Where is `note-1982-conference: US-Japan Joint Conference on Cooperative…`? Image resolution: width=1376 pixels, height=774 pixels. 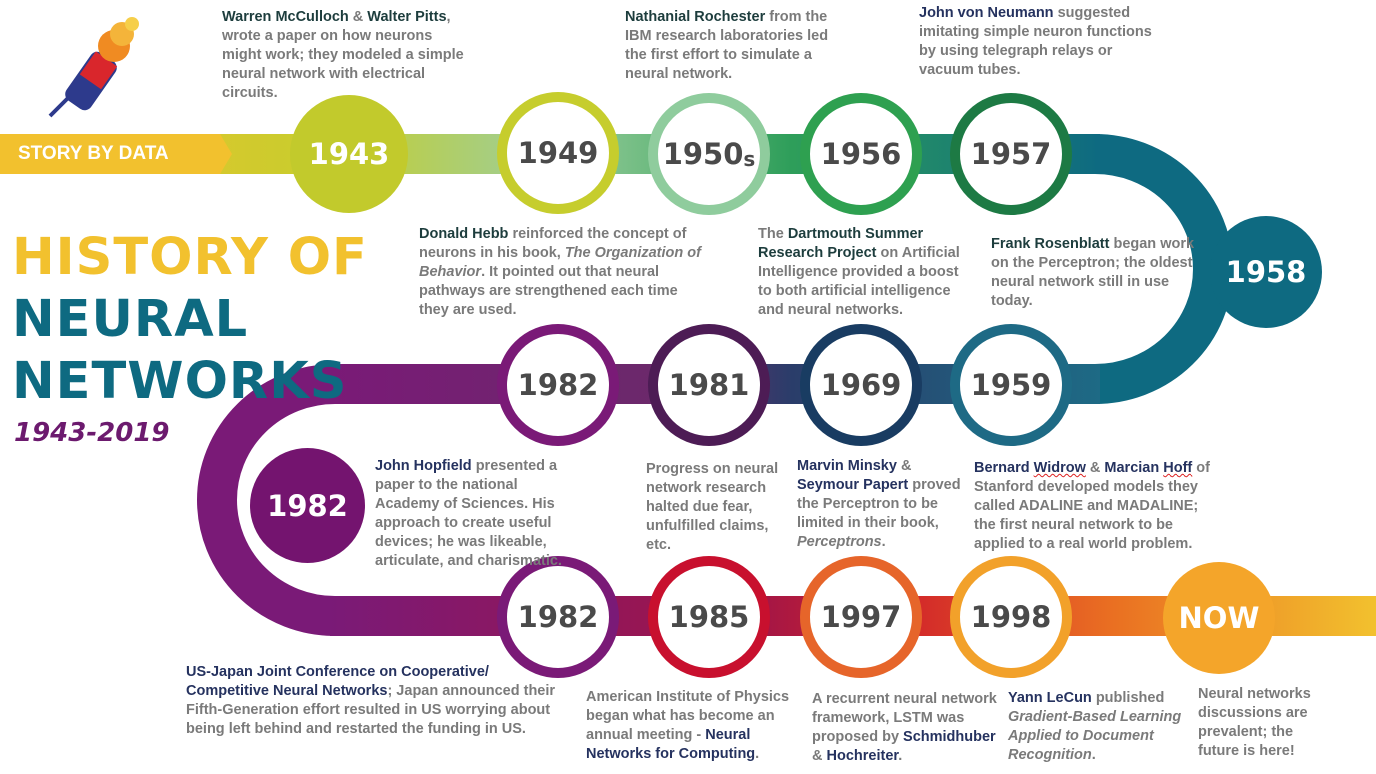 note-1982-conference: US-Japan Joint Conference on Cooperative… is located at coordinates (371, 700).